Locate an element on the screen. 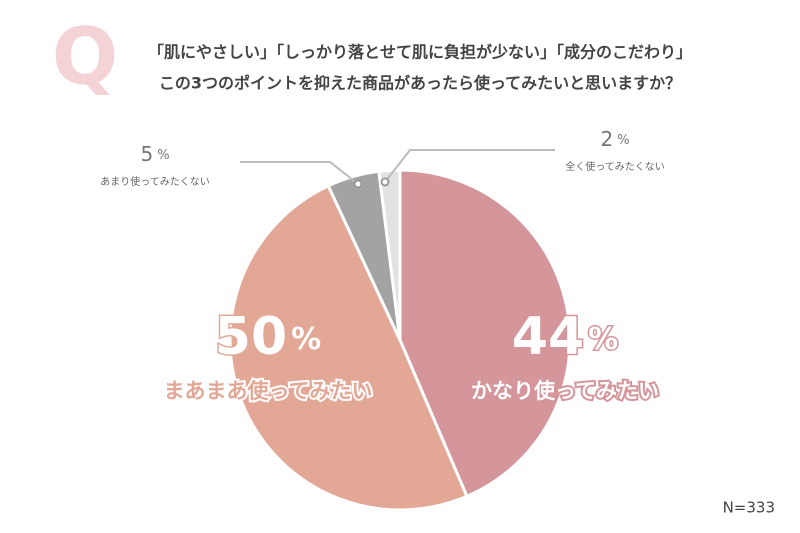 The width and height of the screenshot is (800, 533). value-label: 2% is located at coordinates (614, 139).